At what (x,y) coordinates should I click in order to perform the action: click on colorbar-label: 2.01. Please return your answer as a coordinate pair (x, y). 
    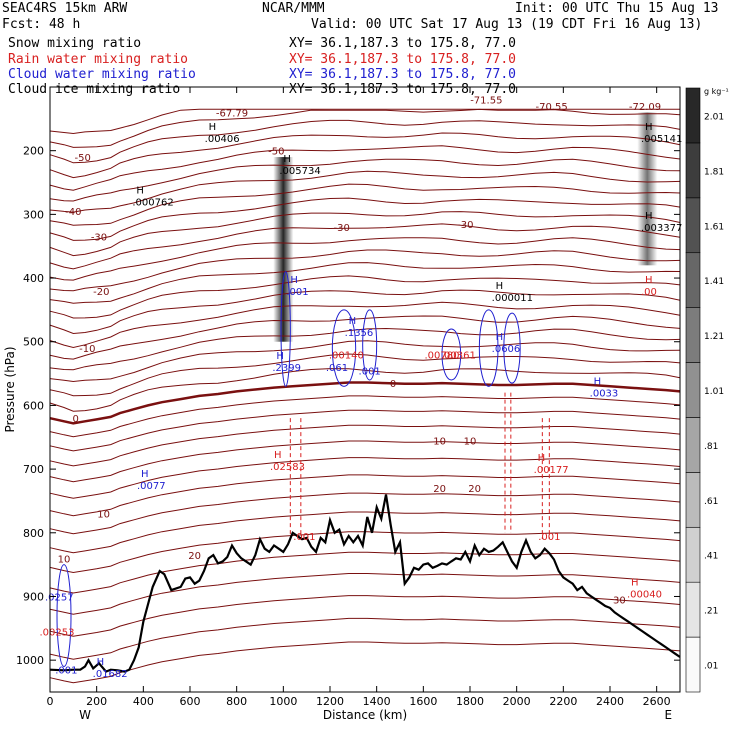
    Looking at the image, I should click on (714, 117).